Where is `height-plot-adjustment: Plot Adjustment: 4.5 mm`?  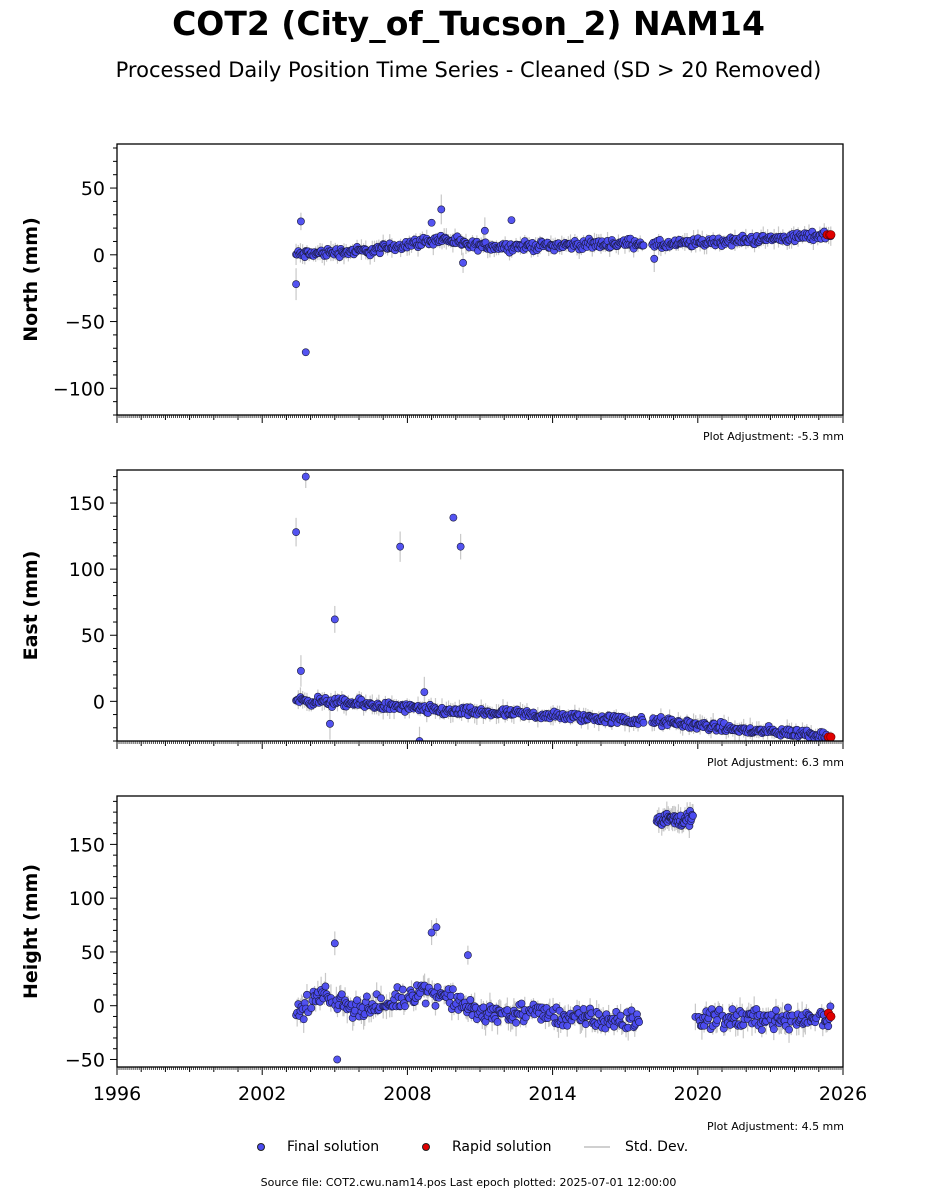
height-plot-adjustment: Plot Adjustment: 4.5 mm is located at coordinates (775, 1126).